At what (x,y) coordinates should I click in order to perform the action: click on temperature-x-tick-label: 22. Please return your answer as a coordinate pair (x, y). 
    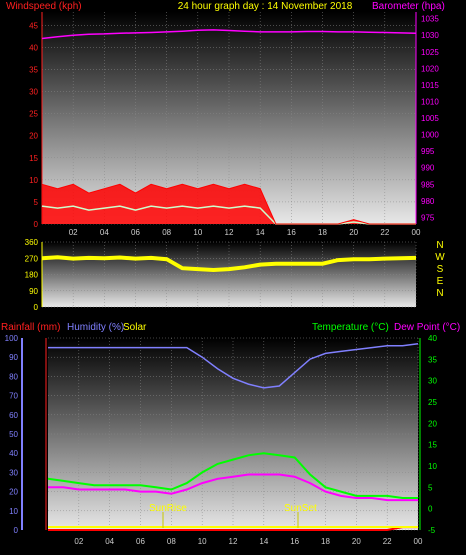
    Looking at the image, I should click on (387, 541).